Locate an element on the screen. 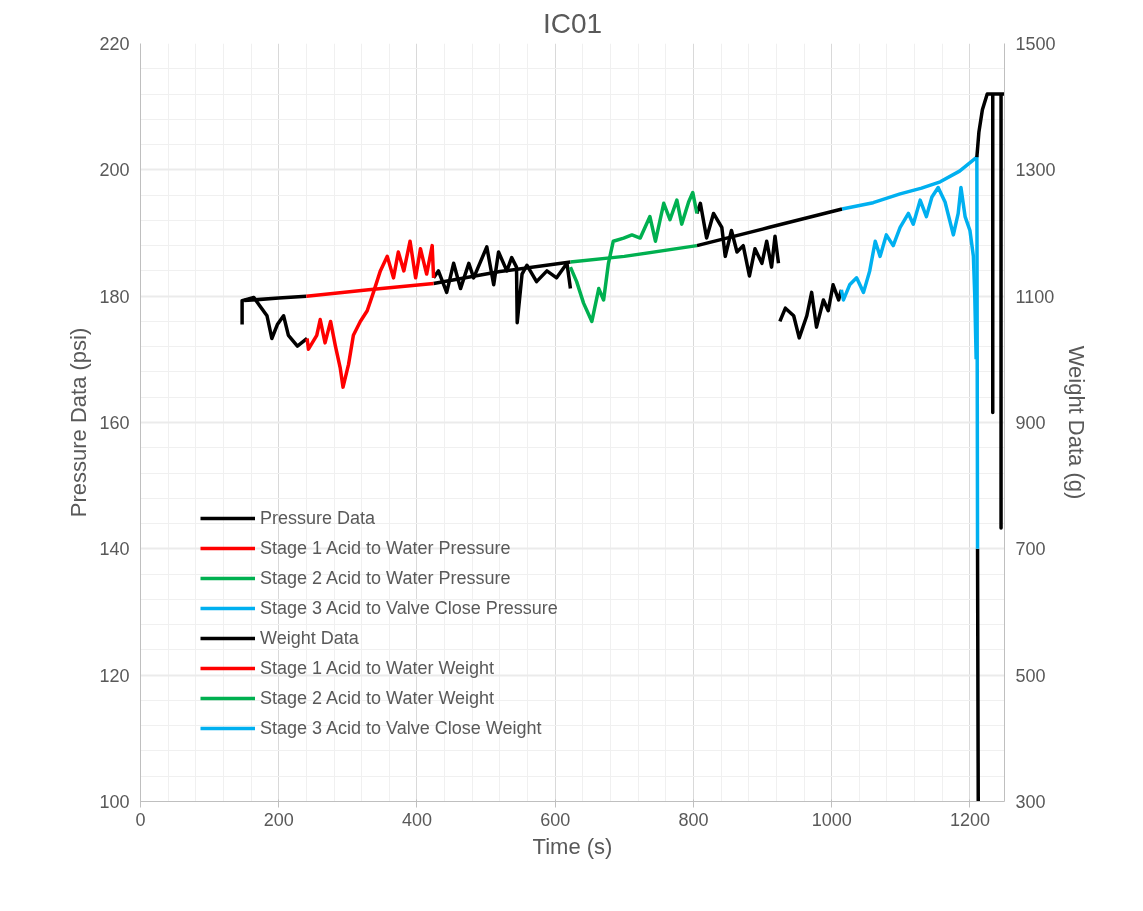  y2-axis-title: Weight Data (g) is located at coordinates (1076, 422).